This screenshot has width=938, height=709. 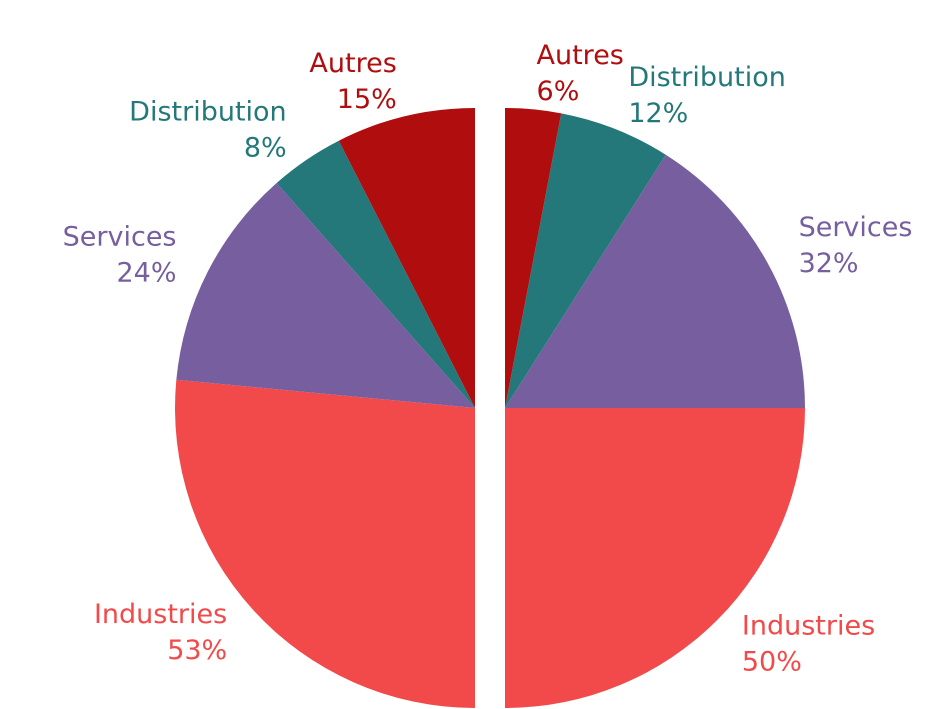 What do you see at coordinates (367, 99) in the screenshot?
I see `slice-value-label: 15%` at bounding box center [367, 99].